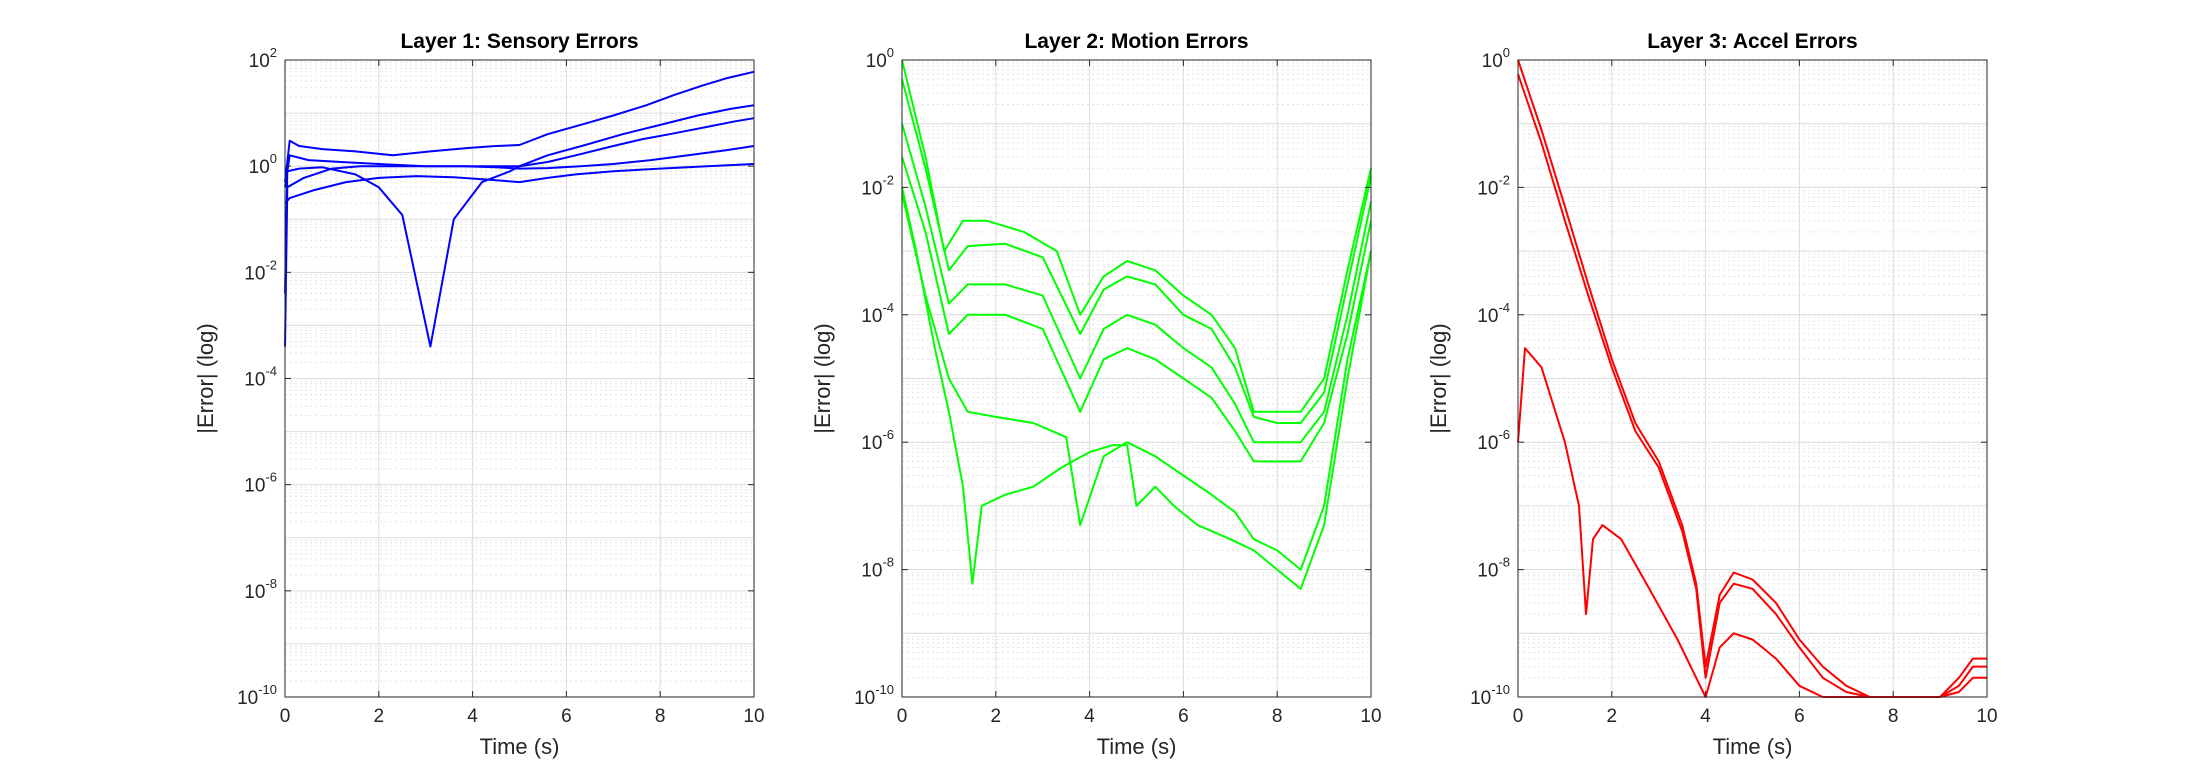 This screenshot has height=781, width=2187. What do you see at coordinates (1752, 41) in the screenshot?
I see `chart-title: Layer 3: Accel Errors` at bounding box center [1752, 41].